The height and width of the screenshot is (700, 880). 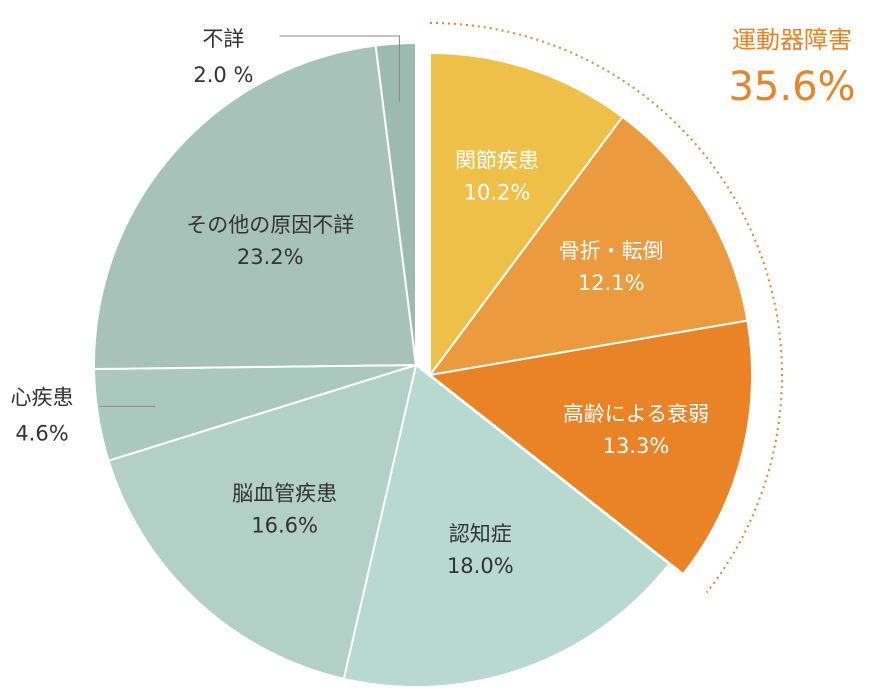 I want to click on slice-value-4: 18.0%, so click(x=480, y=566).